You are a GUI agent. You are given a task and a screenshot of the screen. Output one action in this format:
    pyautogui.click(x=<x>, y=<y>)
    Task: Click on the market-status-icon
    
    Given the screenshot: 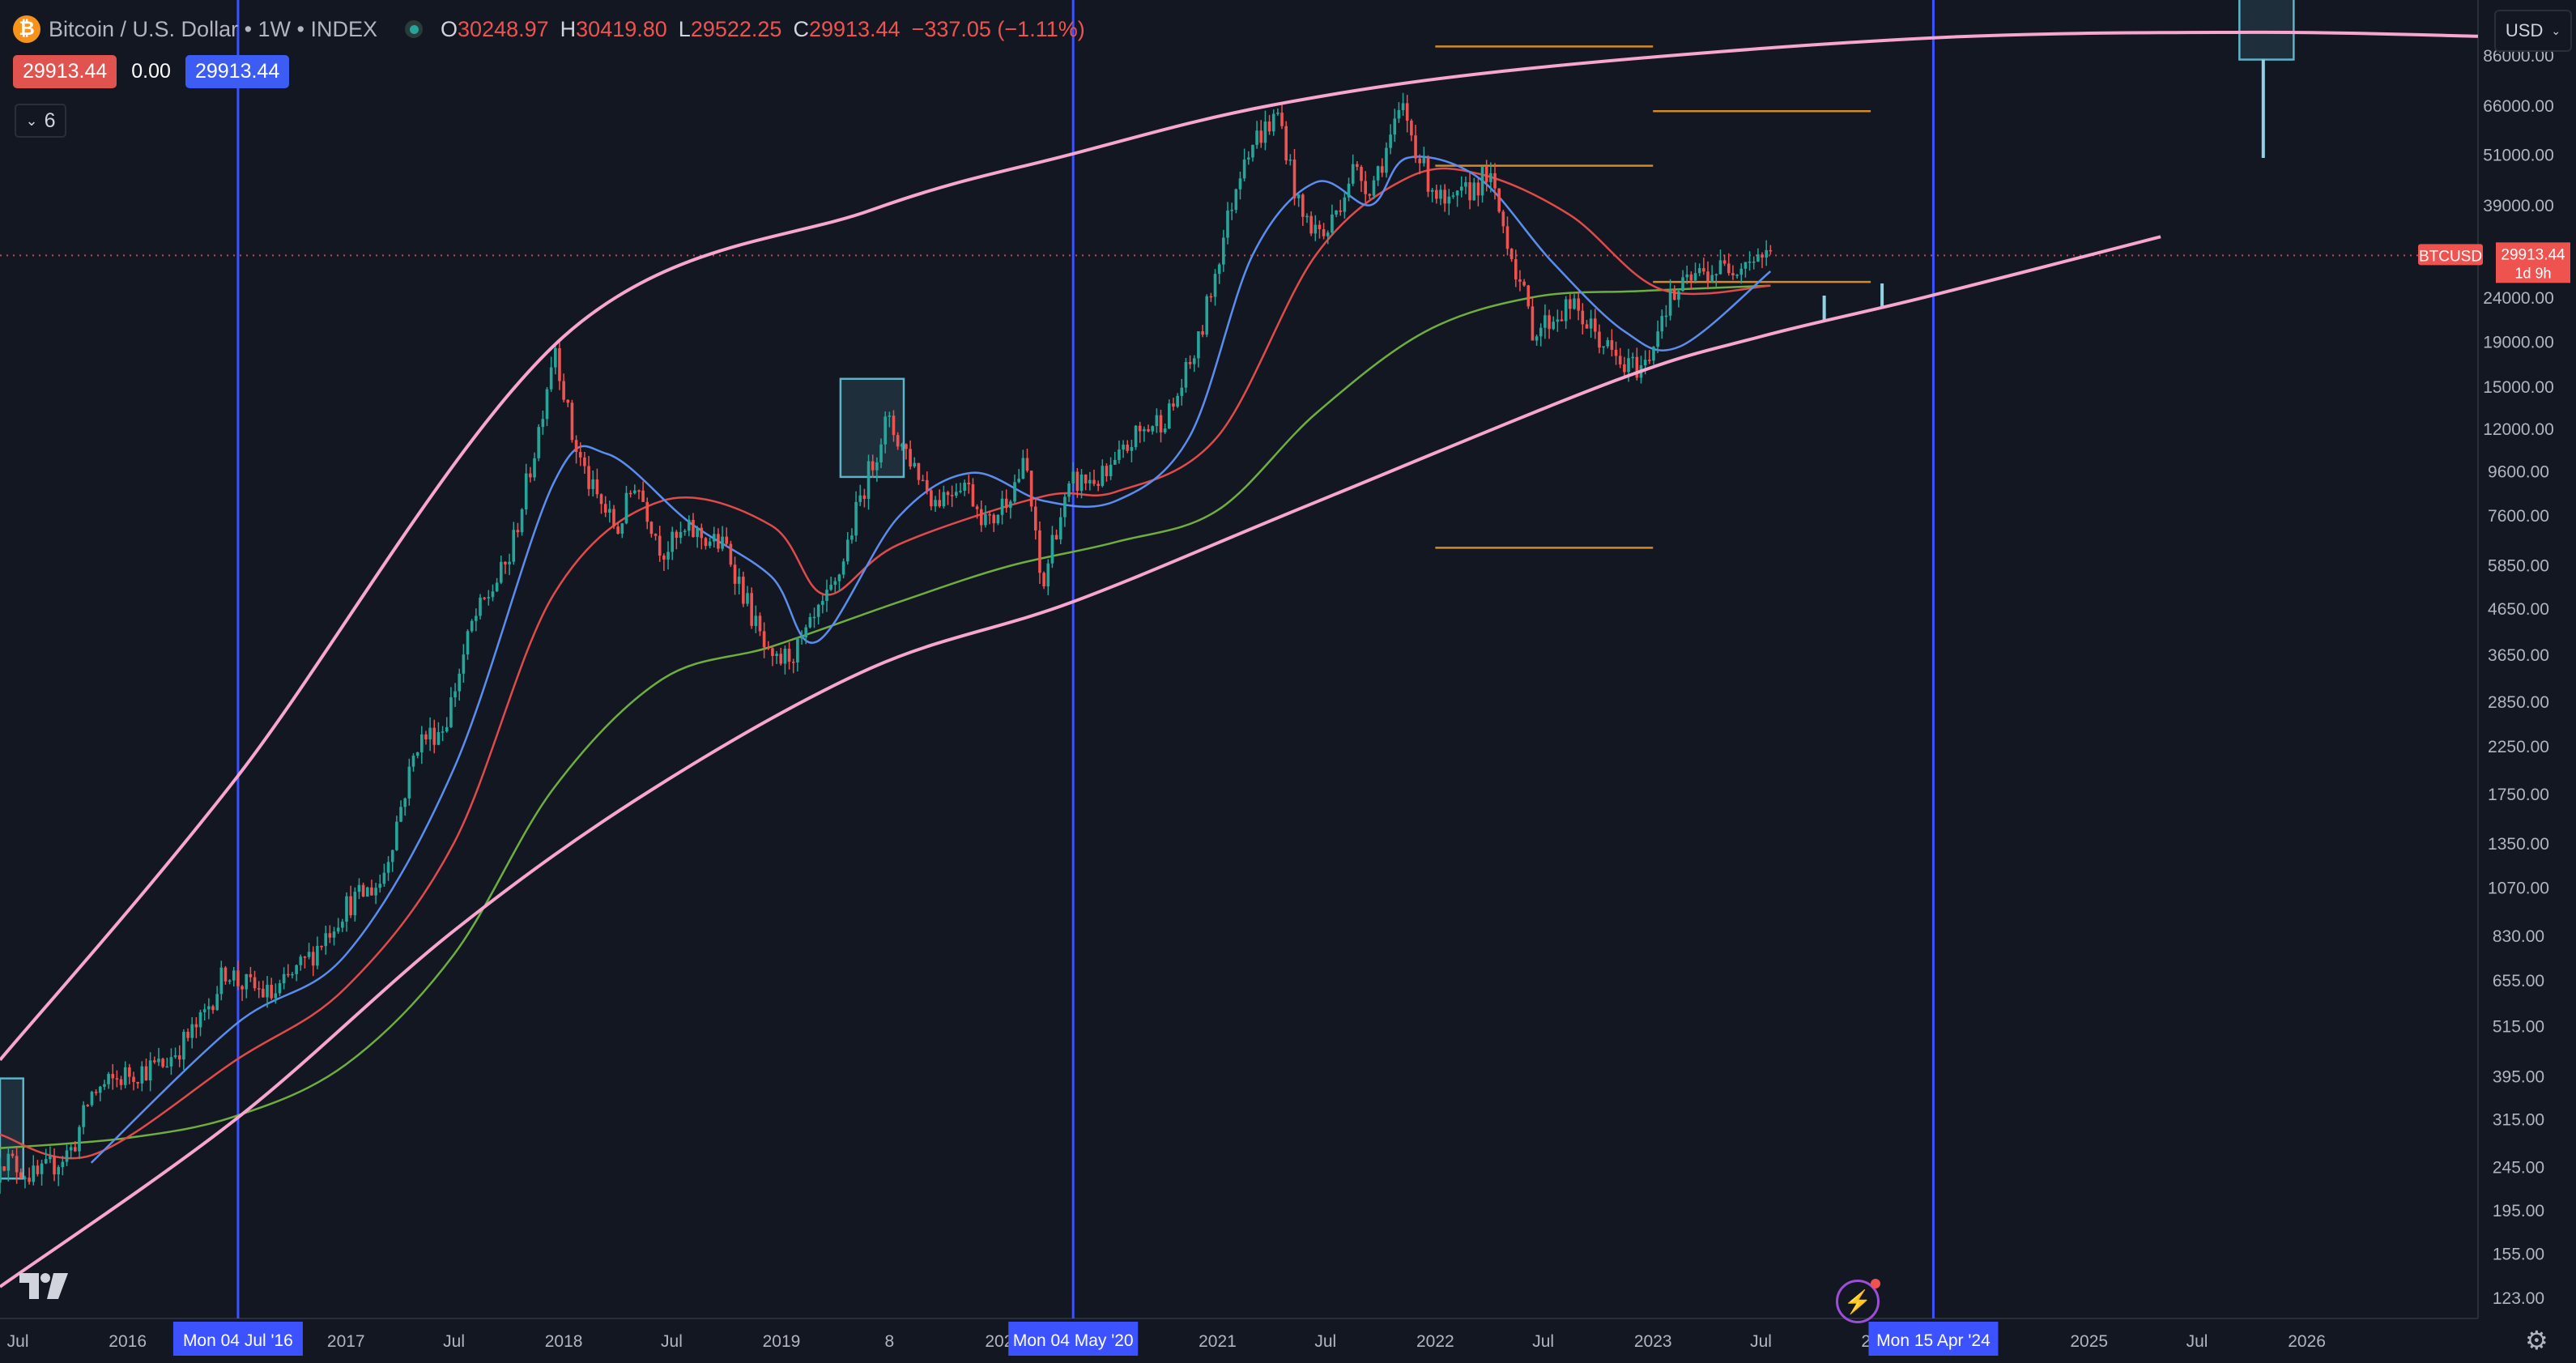 What is the action you would take?
    pyautogui.click(x=414, y=29)
    